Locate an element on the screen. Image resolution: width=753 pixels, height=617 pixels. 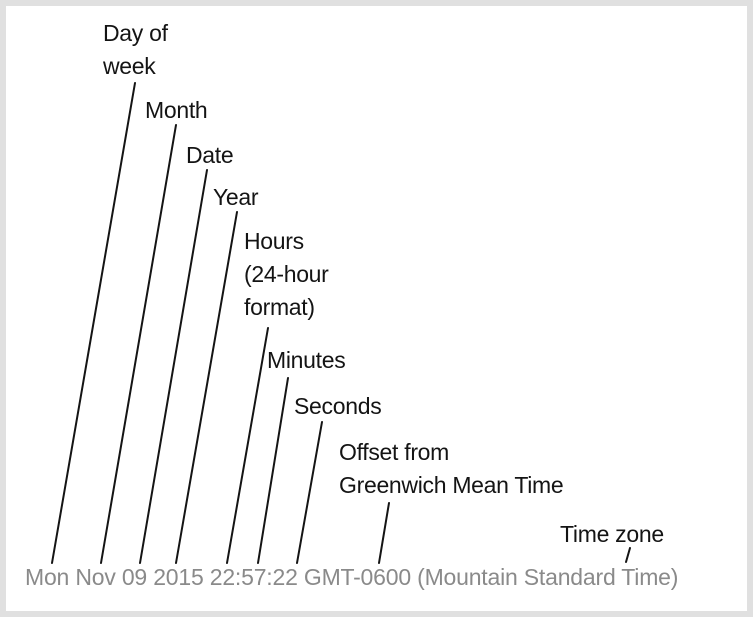
label-hours-line-3: format) is located at coordinates (279, 307).